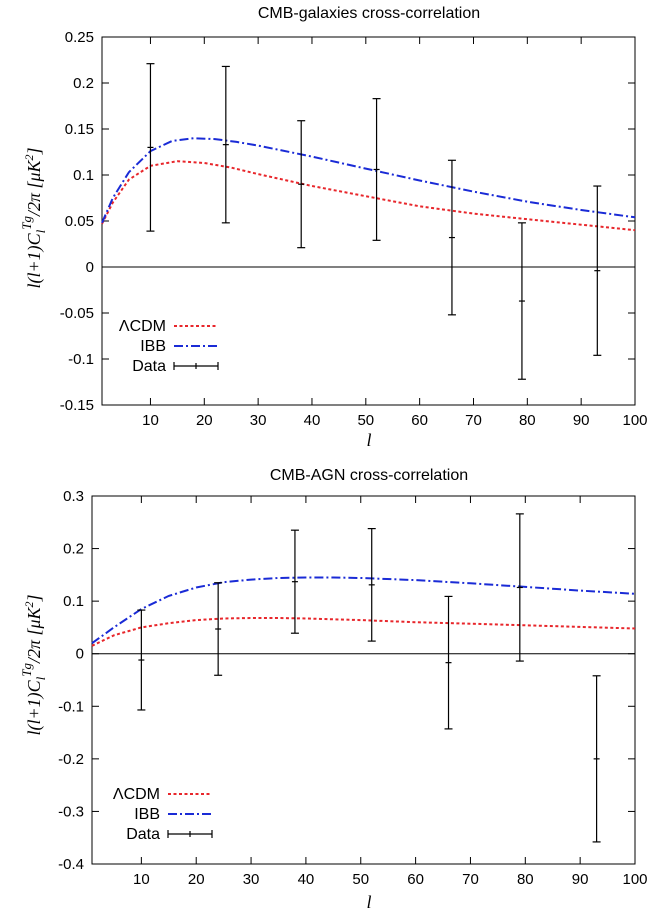 The image size is (666, 916). Describe the element at coordinates (71, 759) in the screenshot. I see `y-tick-label: -0.2` at that location.